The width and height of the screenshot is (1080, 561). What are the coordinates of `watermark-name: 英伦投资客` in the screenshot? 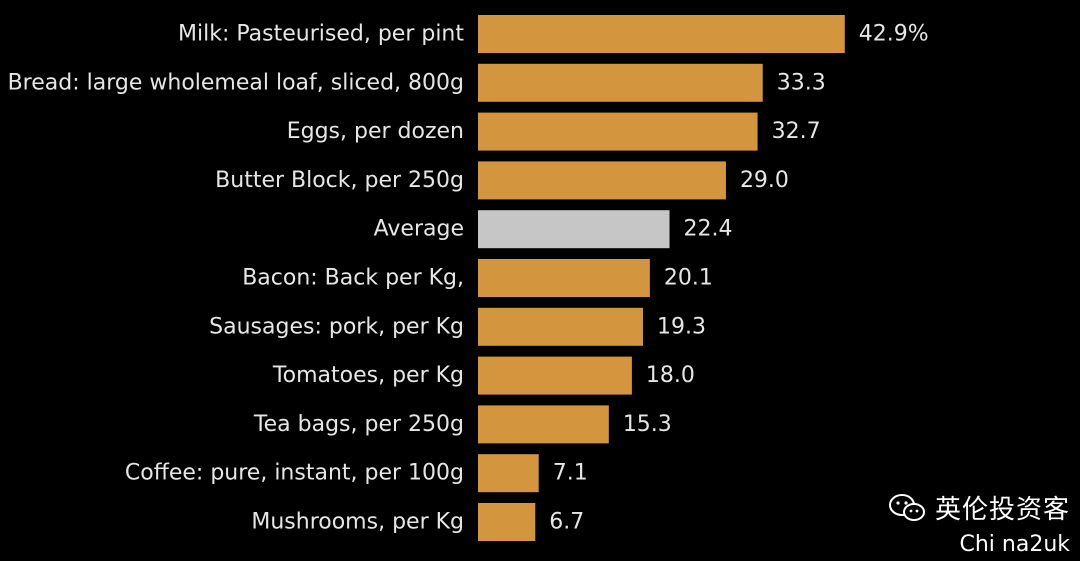 It's located at (1002, 510).